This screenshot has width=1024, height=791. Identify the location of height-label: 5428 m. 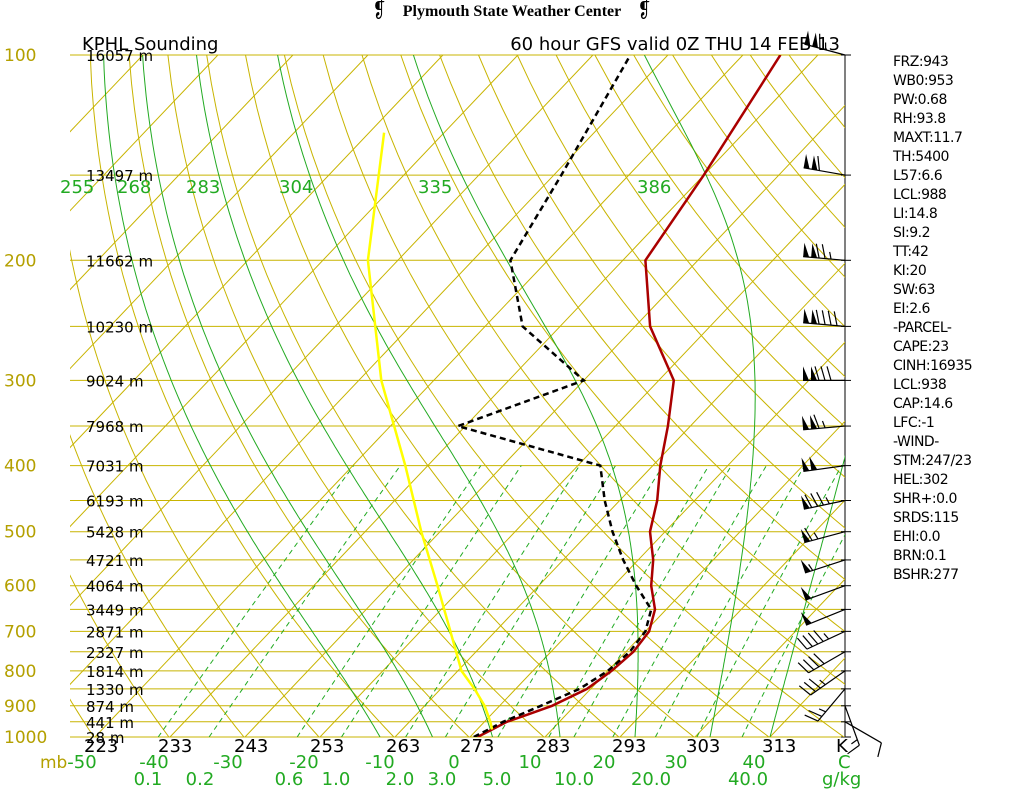
(115, 533).